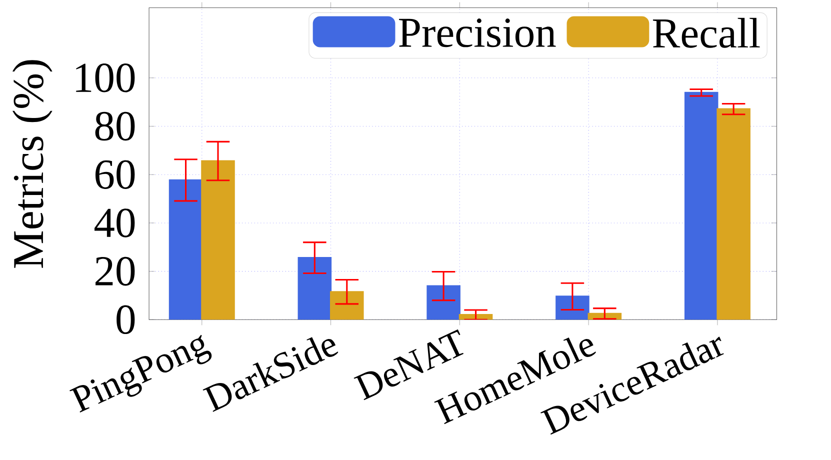 This screenshot has width=831, height=460. I want to click on y-tick-label: 80, so click(115, 126).